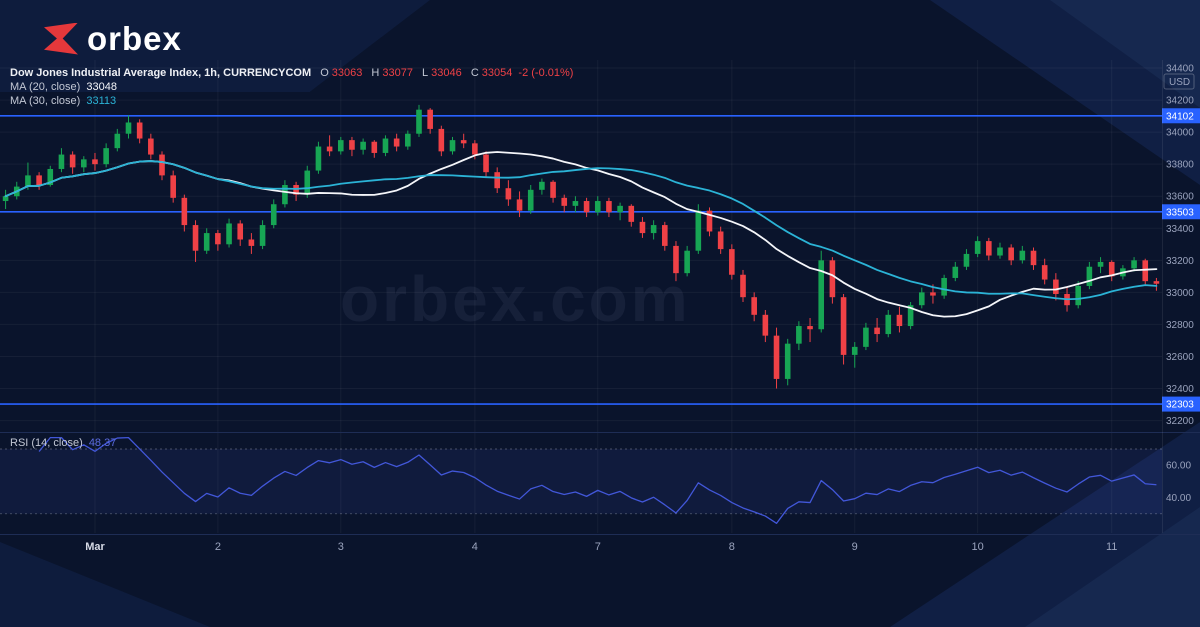 The image size is (1200, 627). I want to click on svg-text: 8, so click(732, 547).